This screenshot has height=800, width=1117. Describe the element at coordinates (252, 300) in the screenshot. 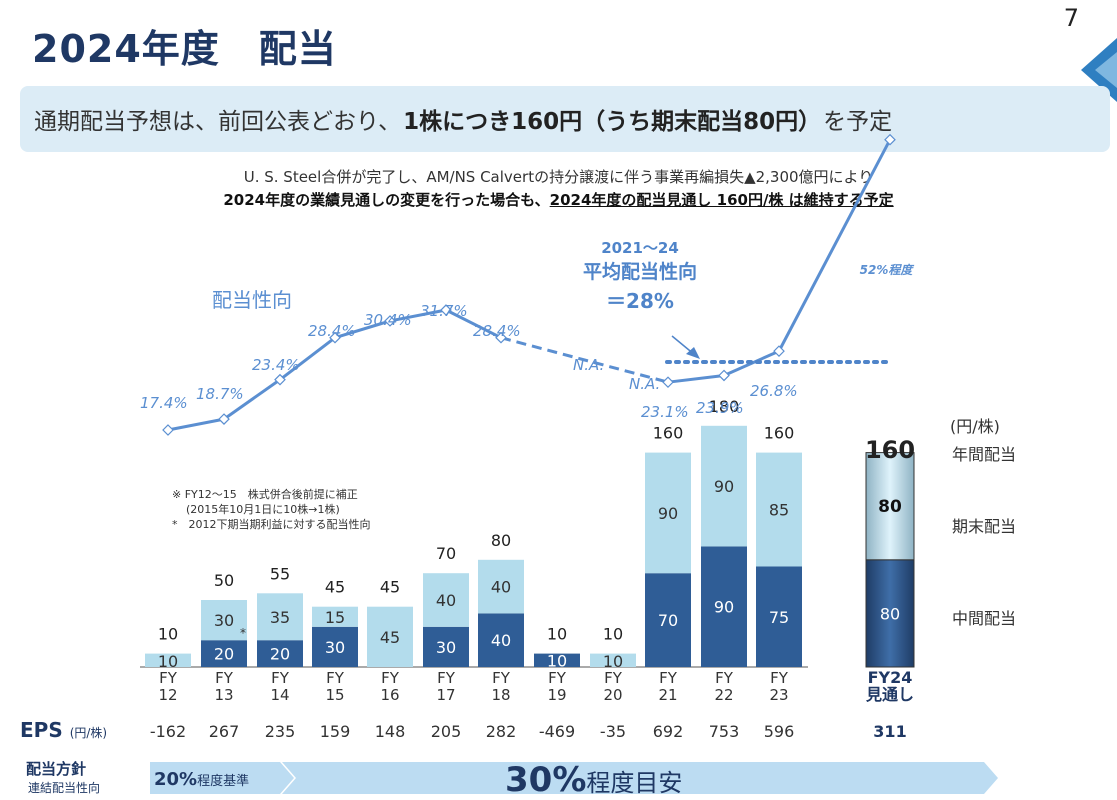

I see `payout-title: 配当性向` at that location.